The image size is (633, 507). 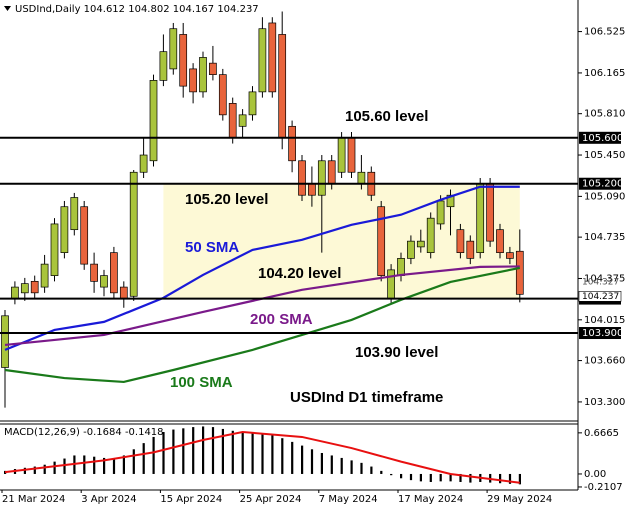 I want to click on open-value: 104.612, so click(x=104, y=9).